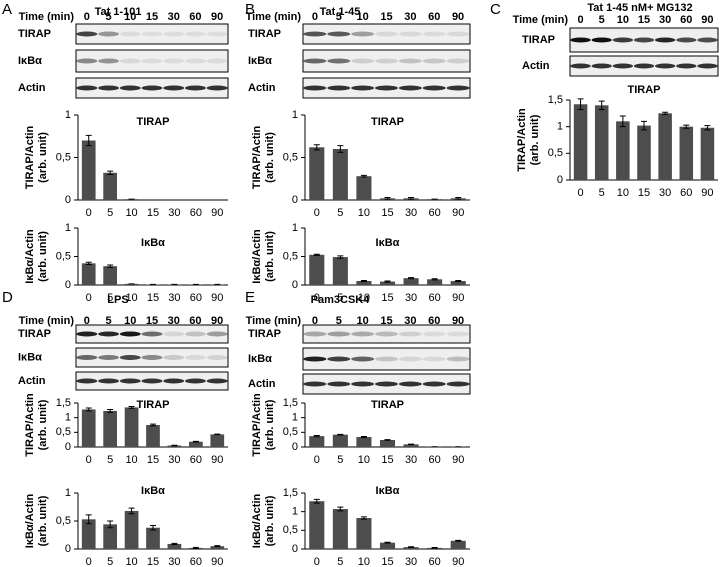 Image resolution: width=720 pixels, height=567 pixels. I want to click on panel-letter: B, so click(250, 9).